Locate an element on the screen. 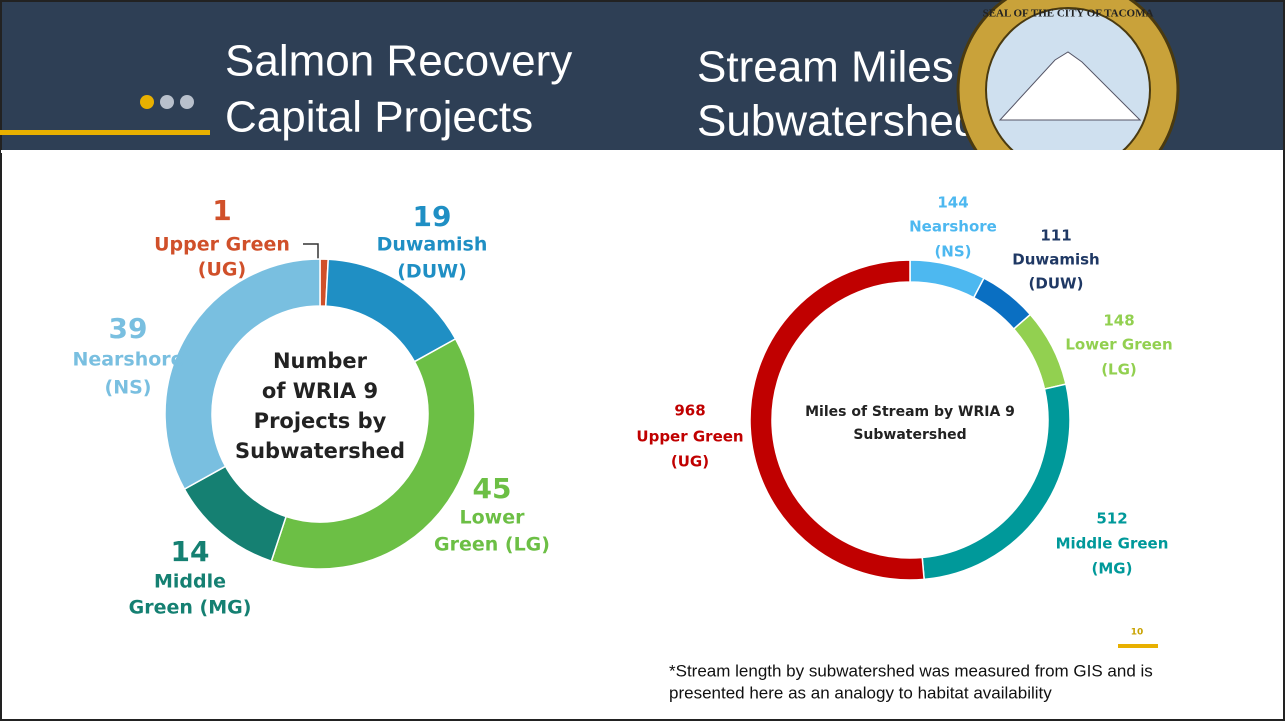  category-label: Green (LG) is located at coordinates (492, 545).